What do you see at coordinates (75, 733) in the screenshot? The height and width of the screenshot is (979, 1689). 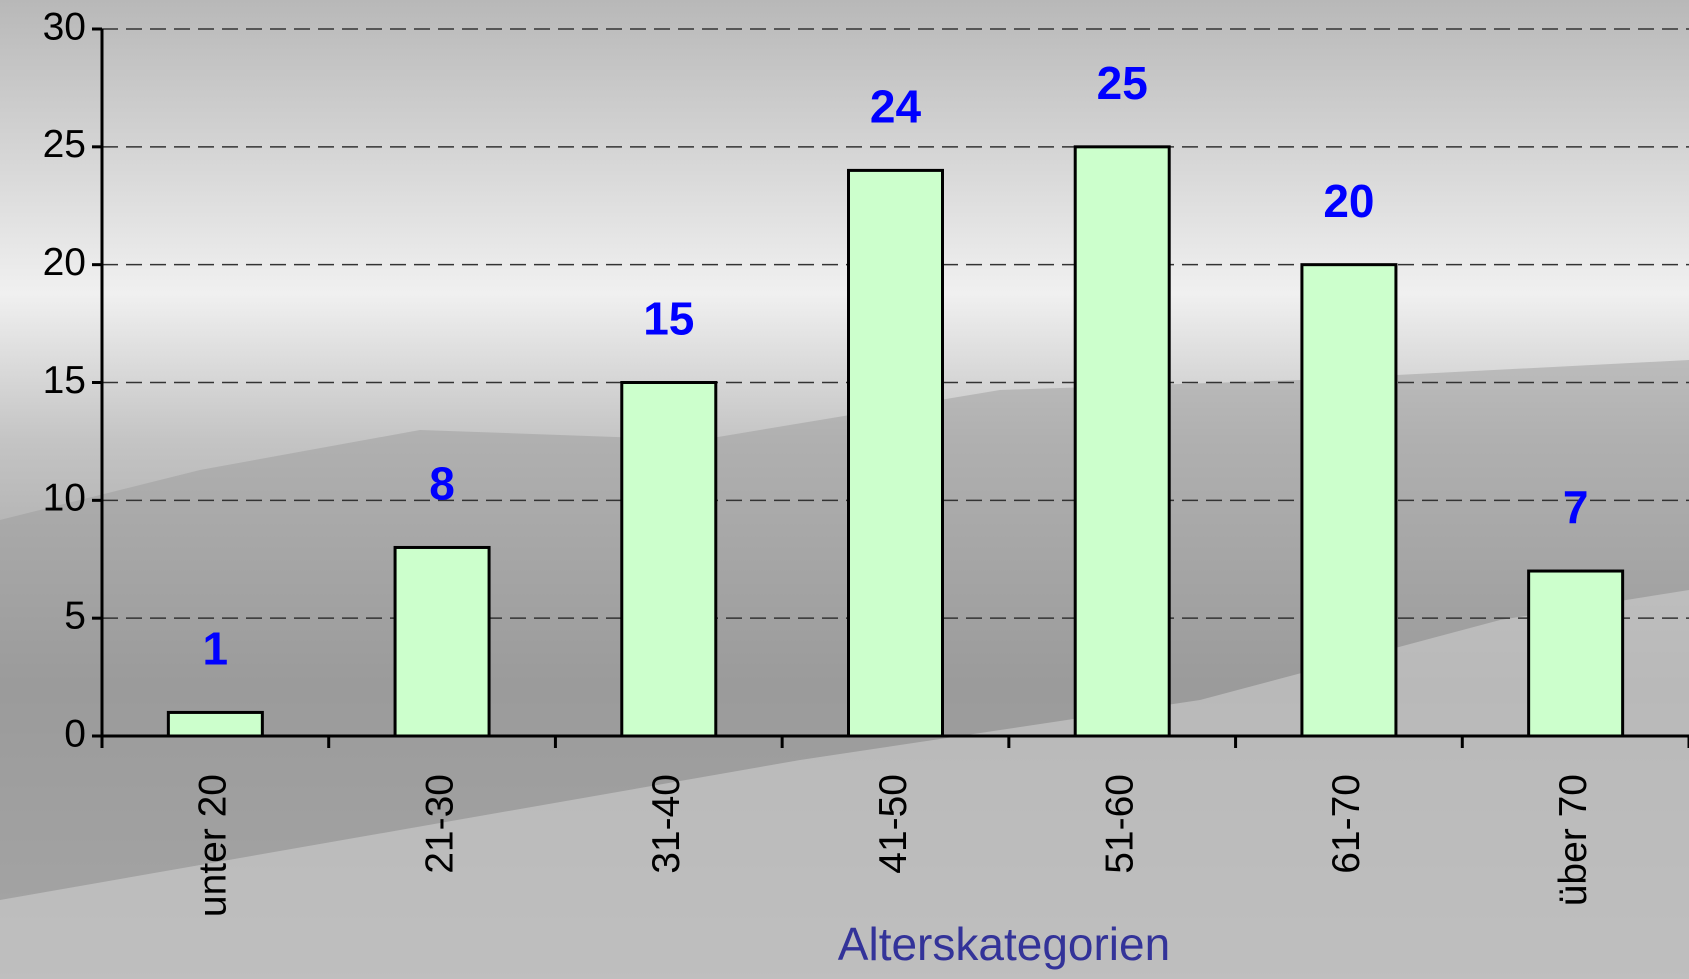 I see `y-tick-label: 0` at bounding box center [75, 733].